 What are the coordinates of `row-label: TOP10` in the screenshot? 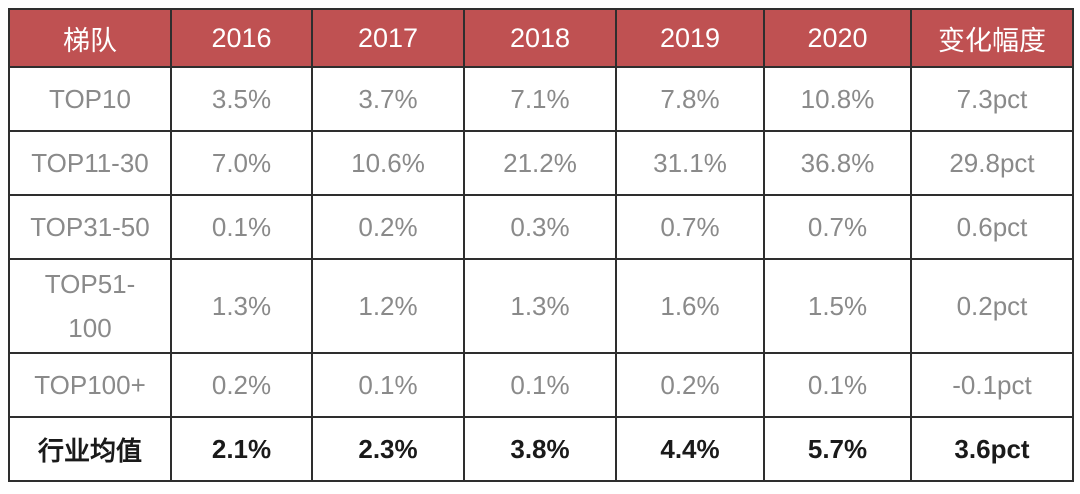 It's located at (90, 99).